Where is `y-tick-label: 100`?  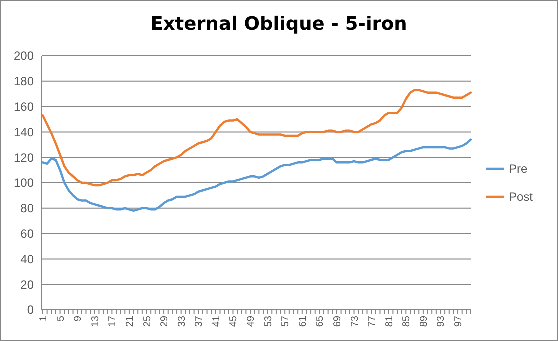
y-tick-label: 100 is located at coordinates (24, 183).